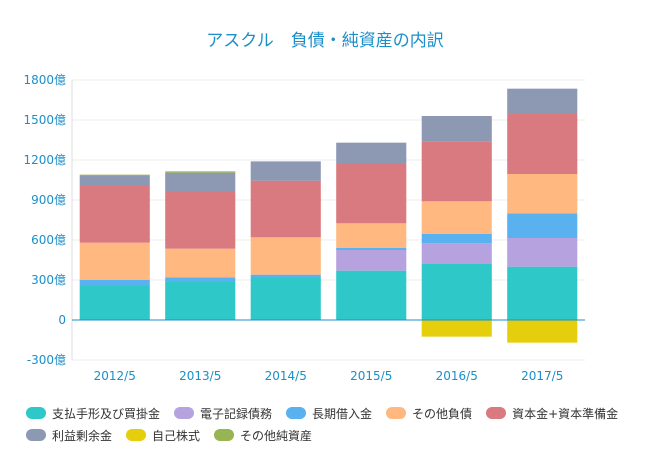 The image size is (650, 460). I want to click on chart-title: アスクル 負債・純資産の内訳, so click(325, 41).